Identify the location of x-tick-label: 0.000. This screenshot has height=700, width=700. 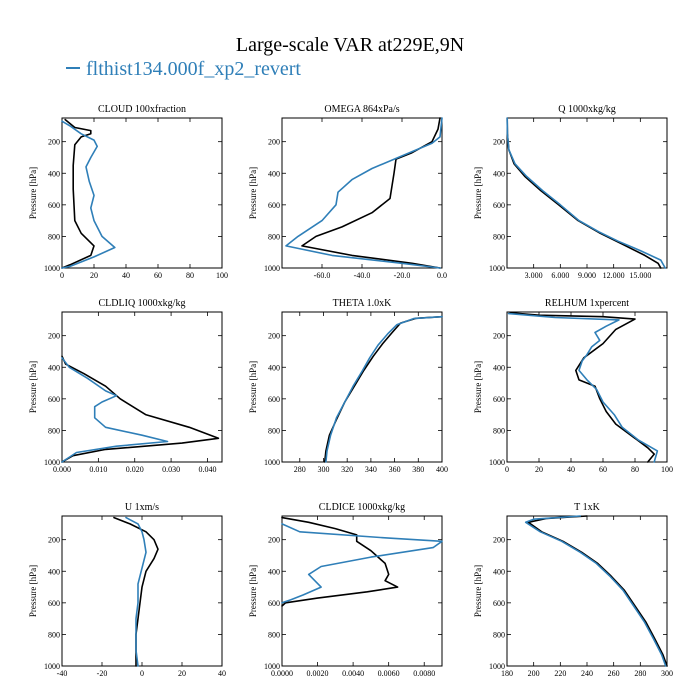
(62, 469).